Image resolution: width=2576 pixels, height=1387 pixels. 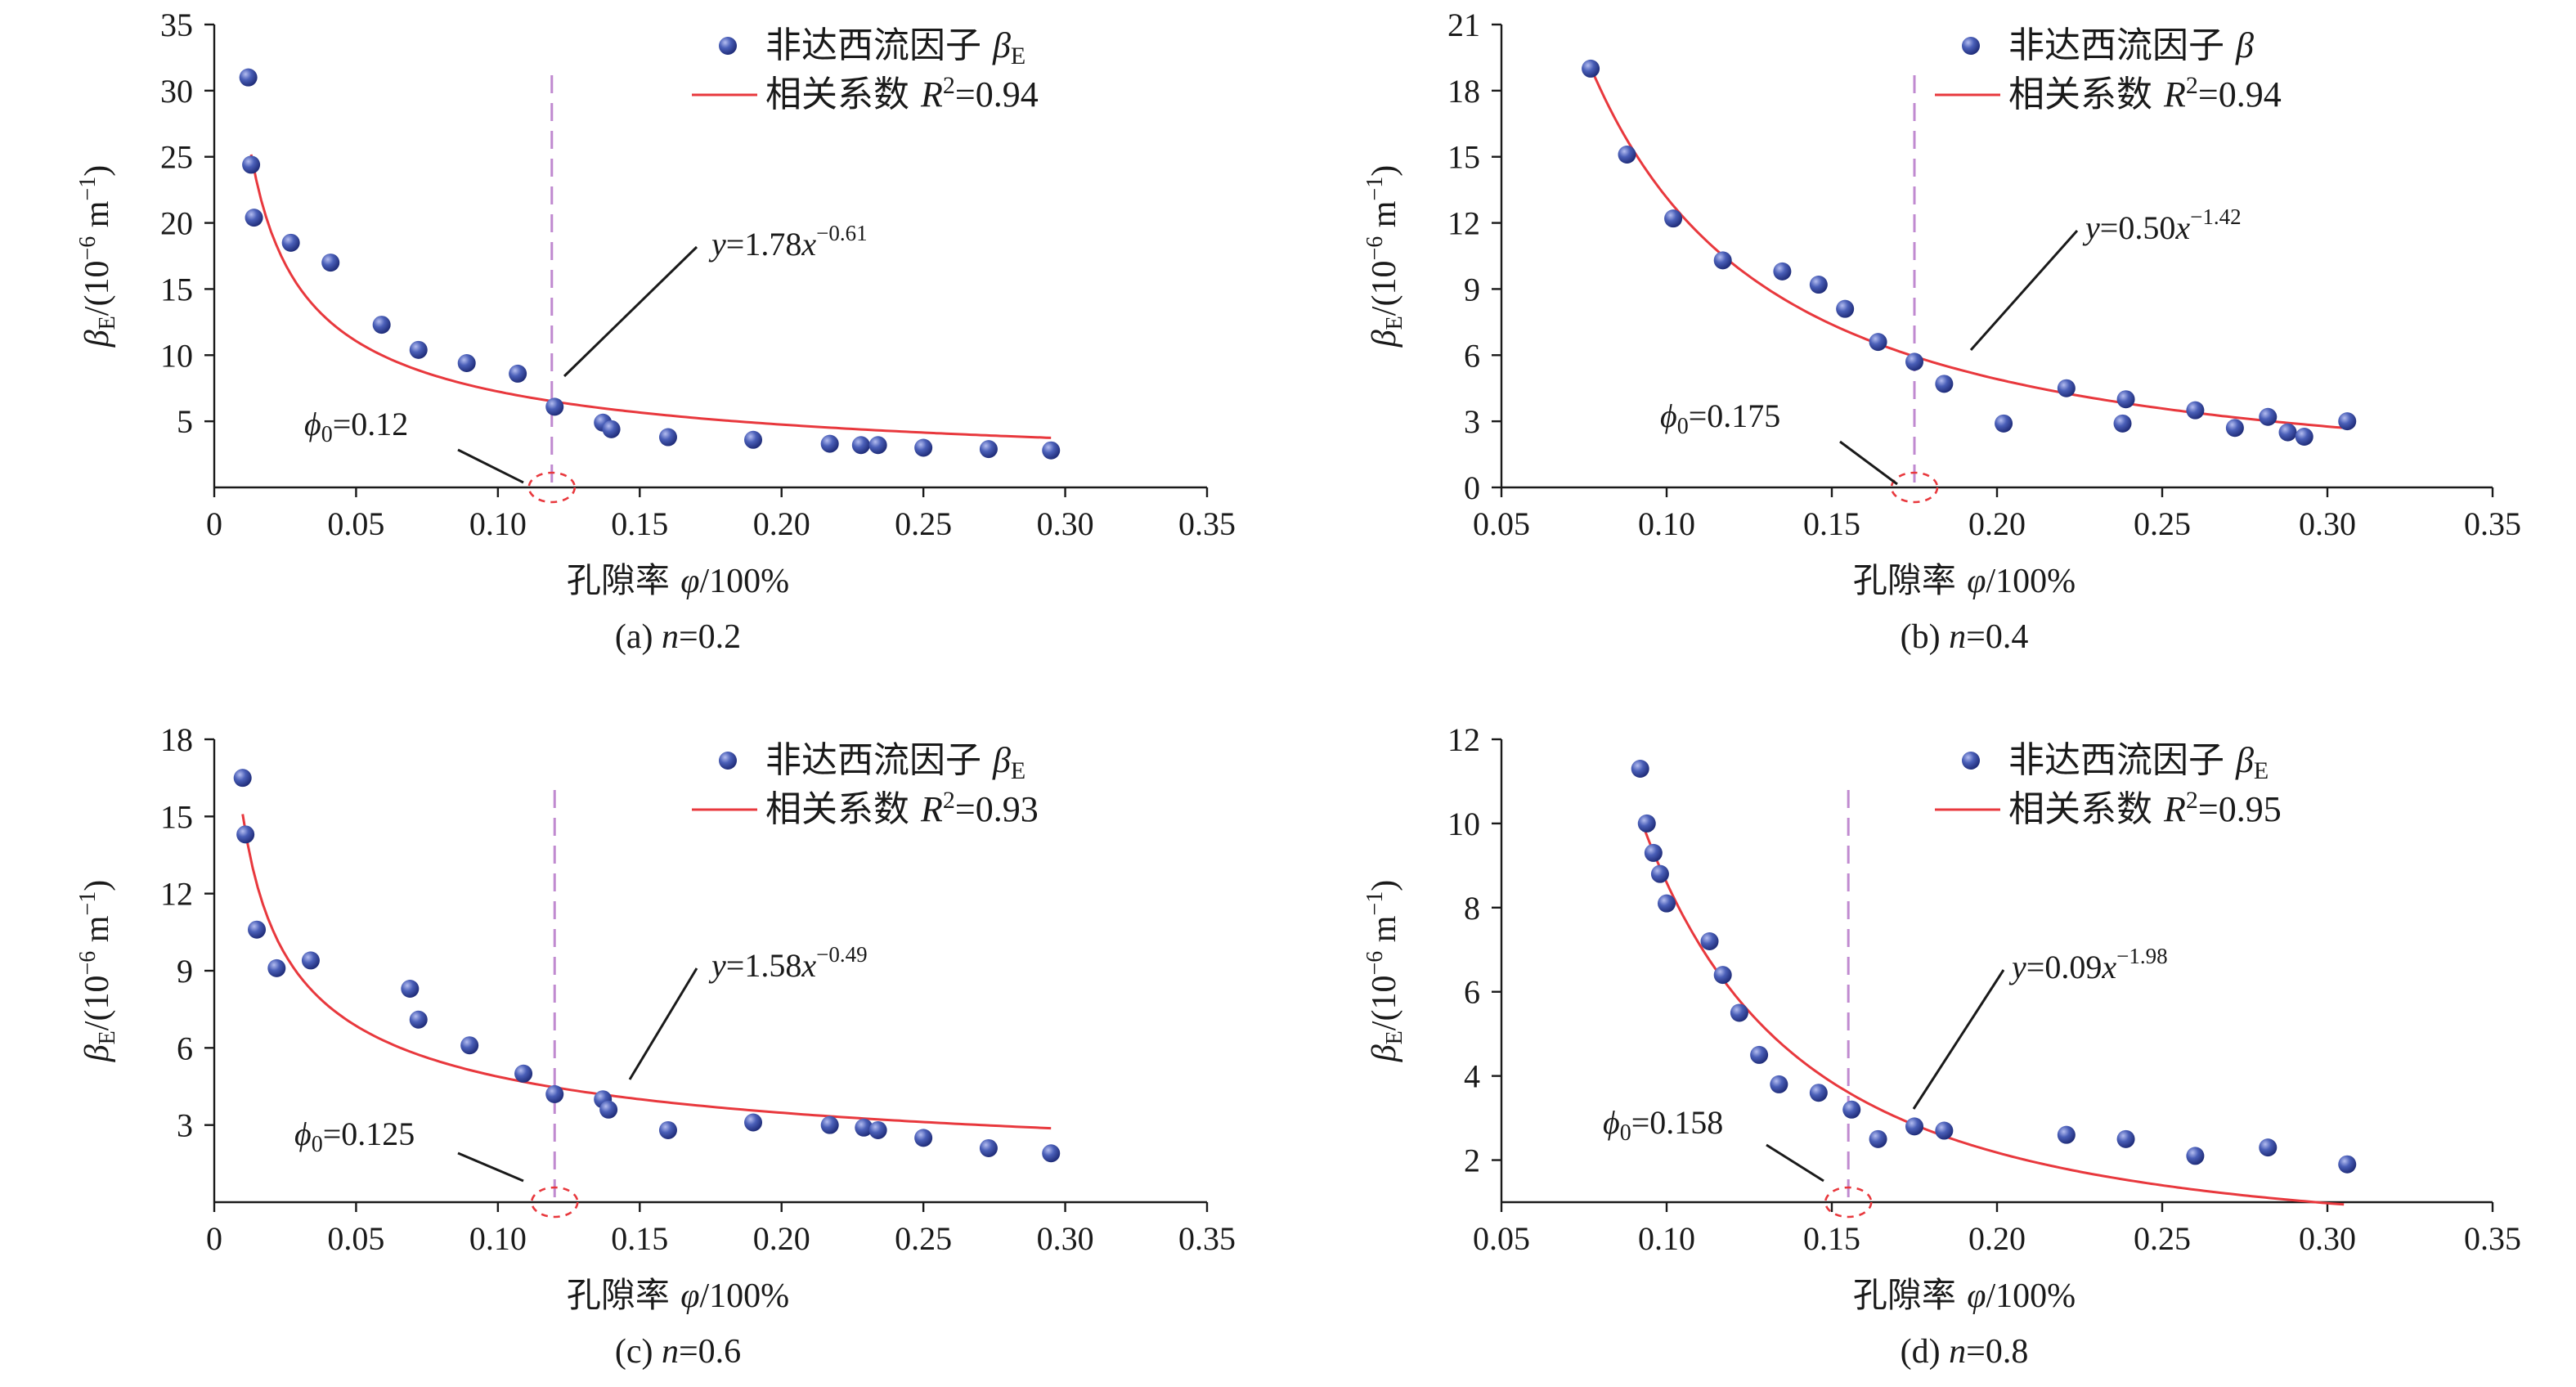 What do you see at coordinates (2492, 1238) in the screenshot?
I see `x-tick-label: 0.35` at bounding box center [2492, 1238].